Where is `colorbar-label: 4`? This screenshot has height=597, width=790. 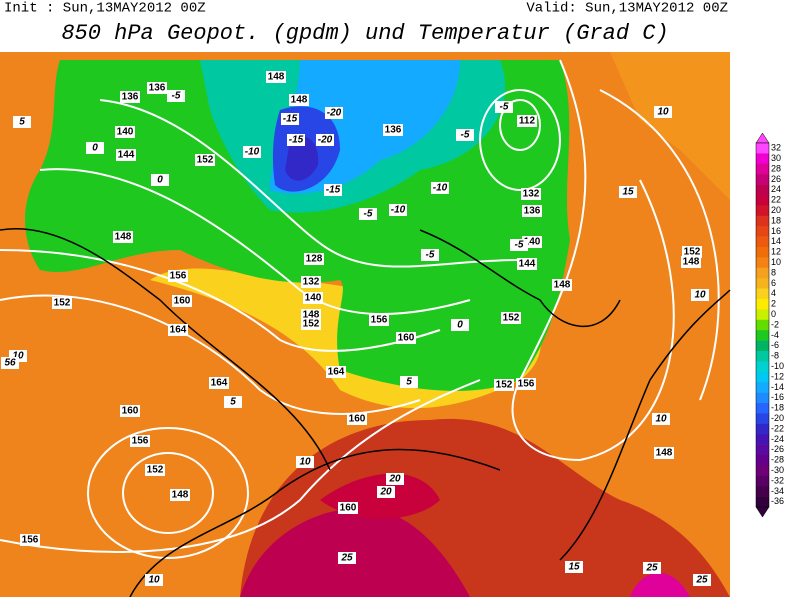 colorbar-label: 4 is located at coordinates (773, 293).